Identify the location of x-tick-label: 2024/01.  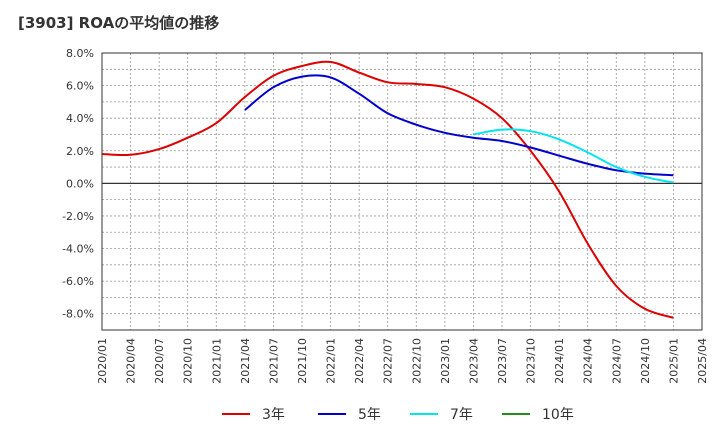
(559, 361).